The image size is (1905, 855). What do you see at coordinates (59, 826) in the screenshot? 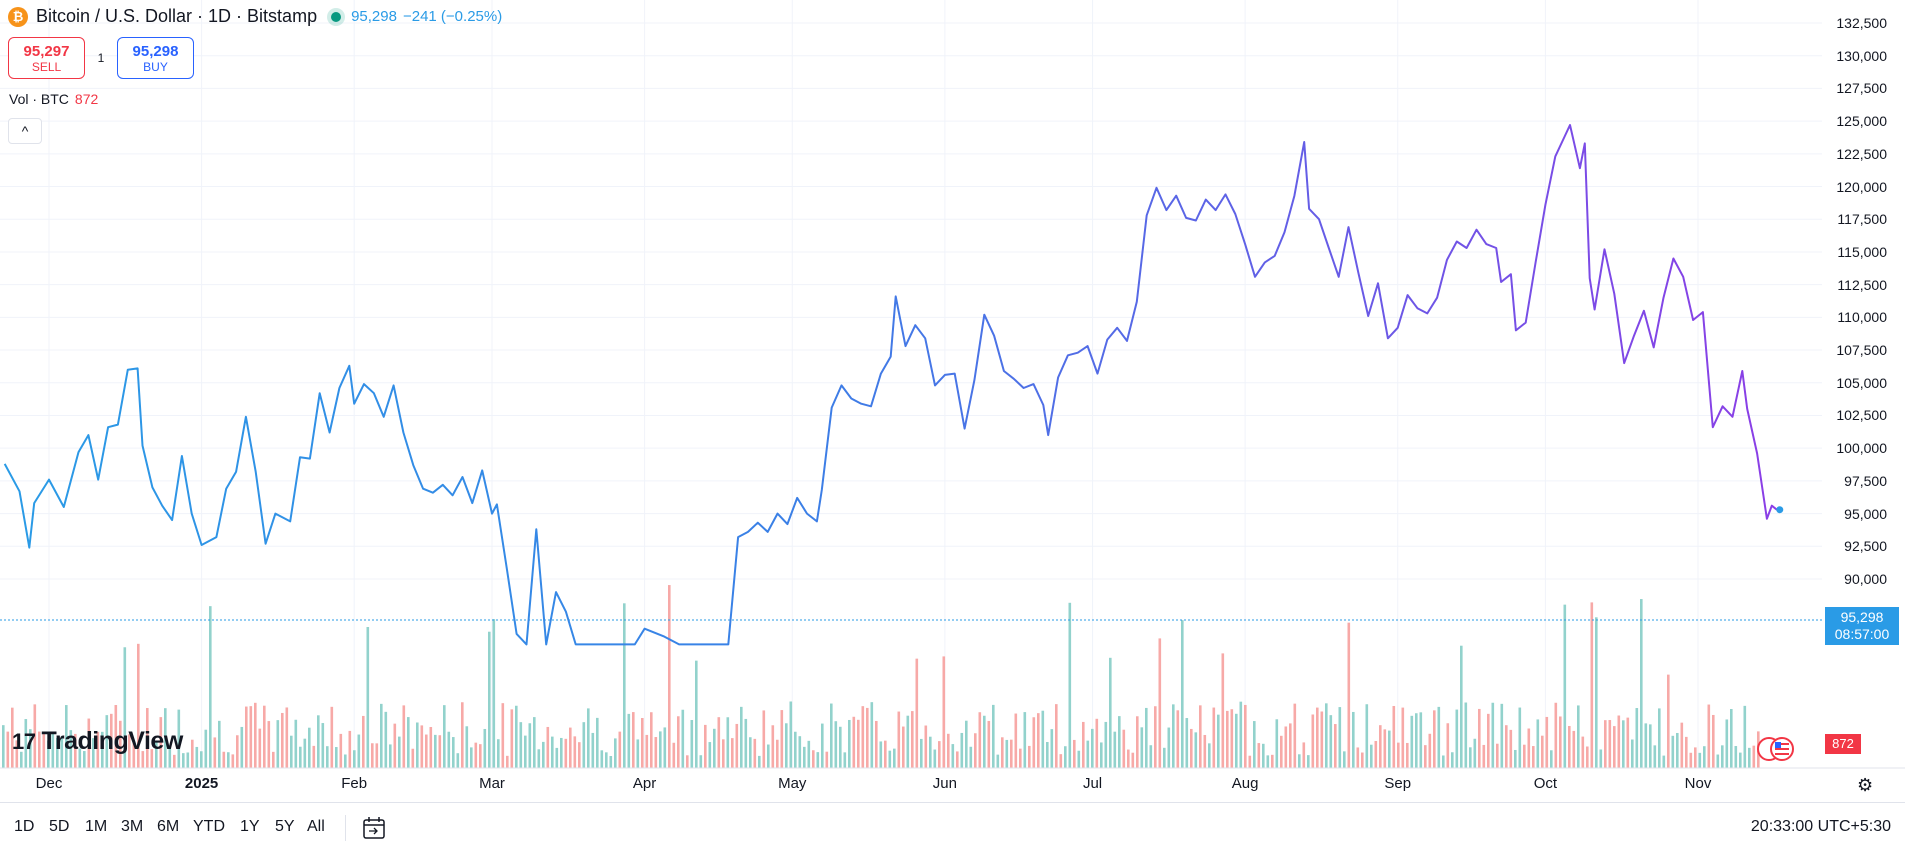
I see `range-button-5d: 5D` at bounding box center [59, 826].